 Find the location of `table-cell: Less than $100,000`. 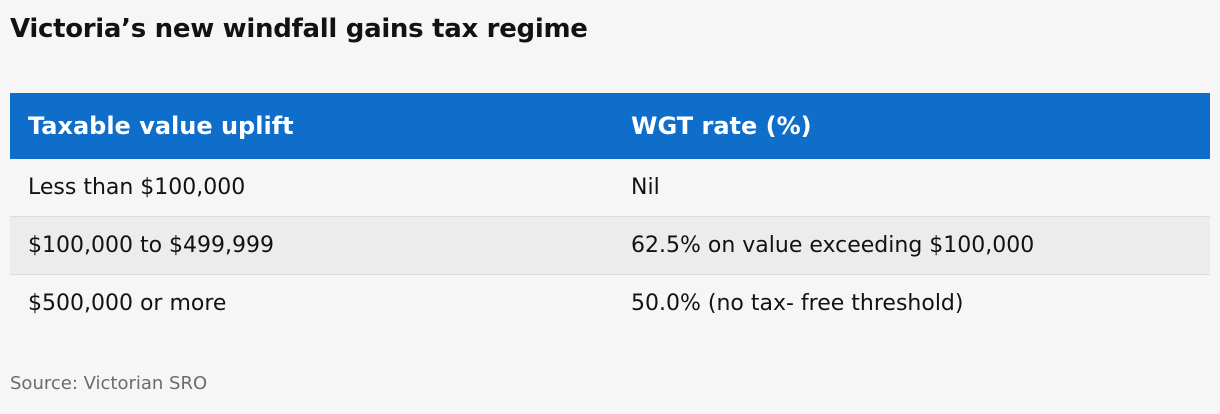

table-cell: Less than $100,000 is located at coordinates (311, 188).